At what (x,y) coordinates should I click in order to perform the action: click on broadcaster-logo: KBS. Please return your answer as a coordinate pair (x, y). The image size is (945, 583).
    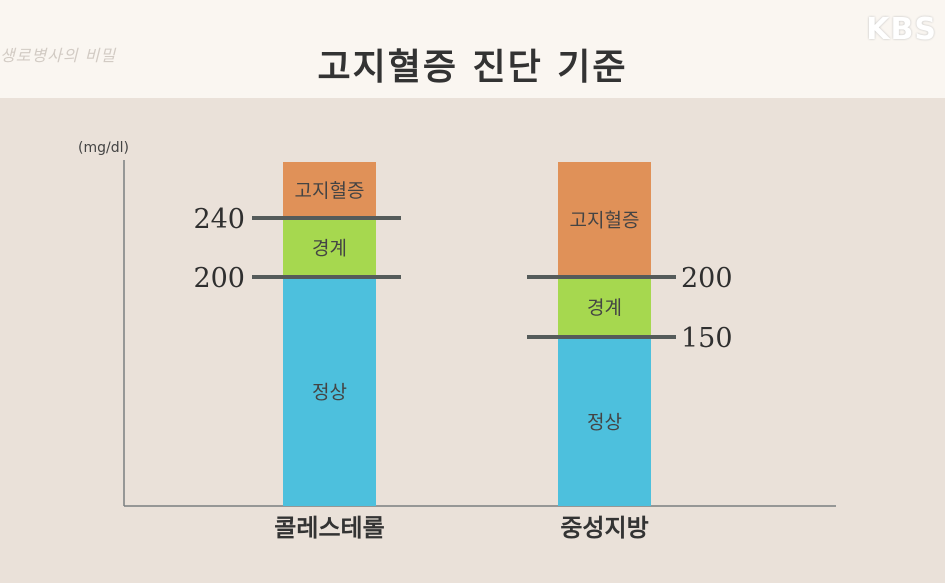
    Looking at the image, I should click on (901, 29).